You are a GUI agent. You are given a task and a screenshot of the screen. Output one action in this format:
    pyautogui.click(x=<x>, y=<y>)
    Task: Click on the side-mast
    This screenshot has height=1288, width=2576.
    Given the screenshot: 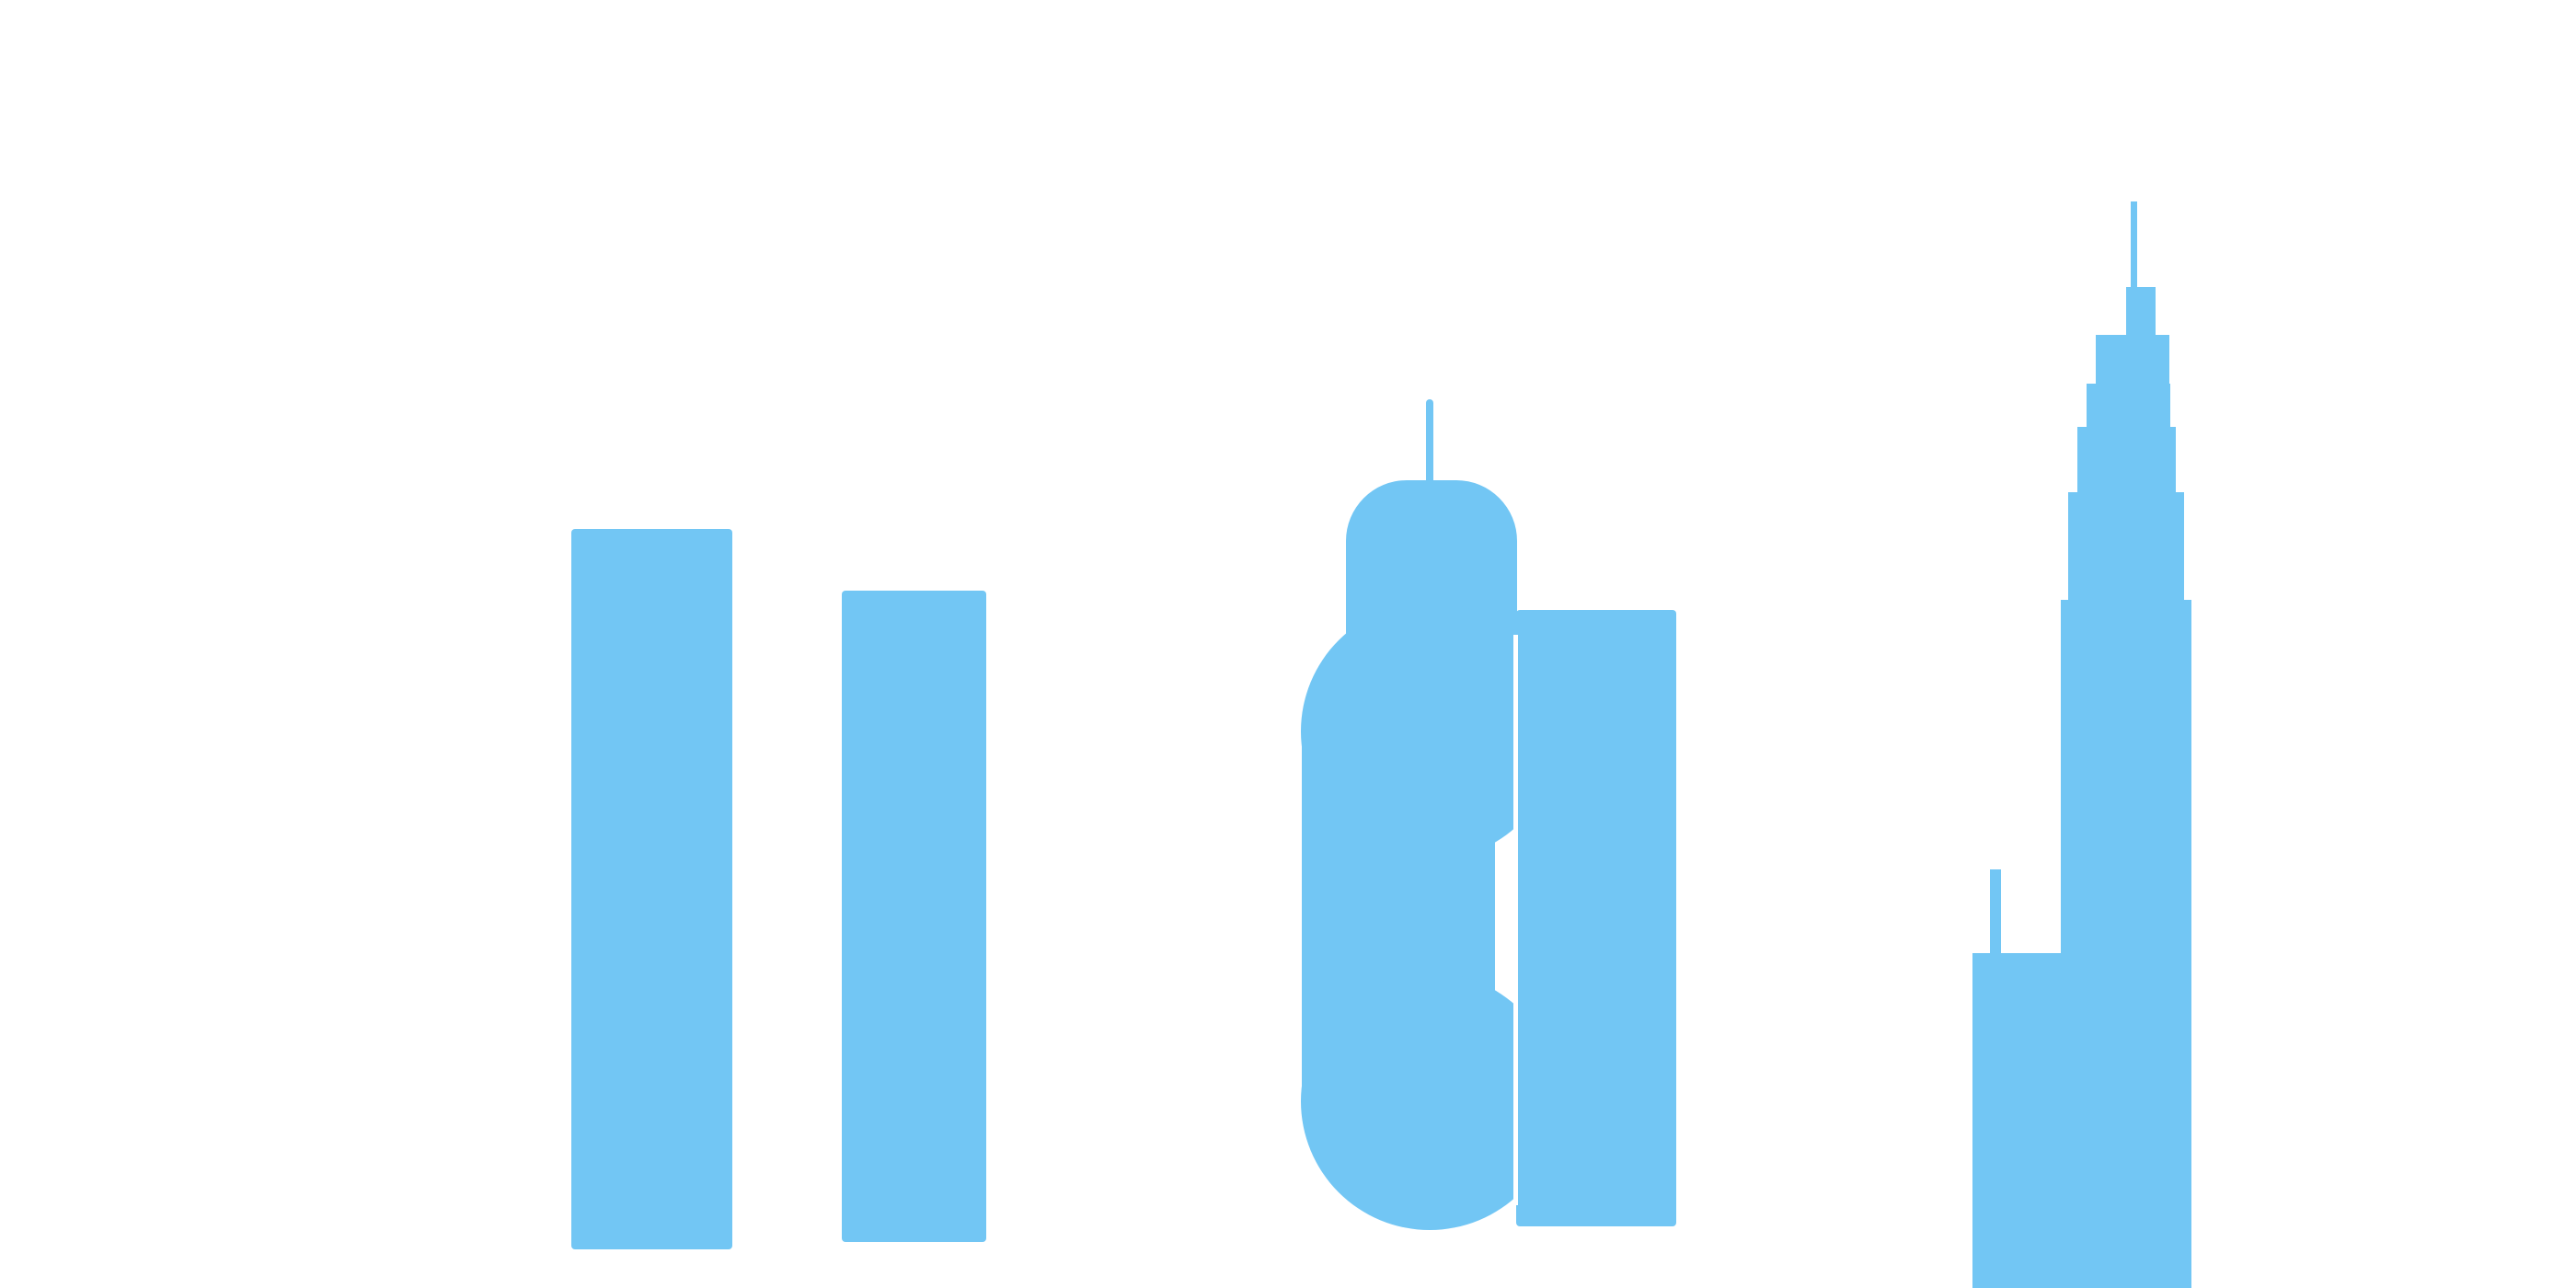 What is the action you would take?
    pyautogui.click(x=1995, y=916)
    